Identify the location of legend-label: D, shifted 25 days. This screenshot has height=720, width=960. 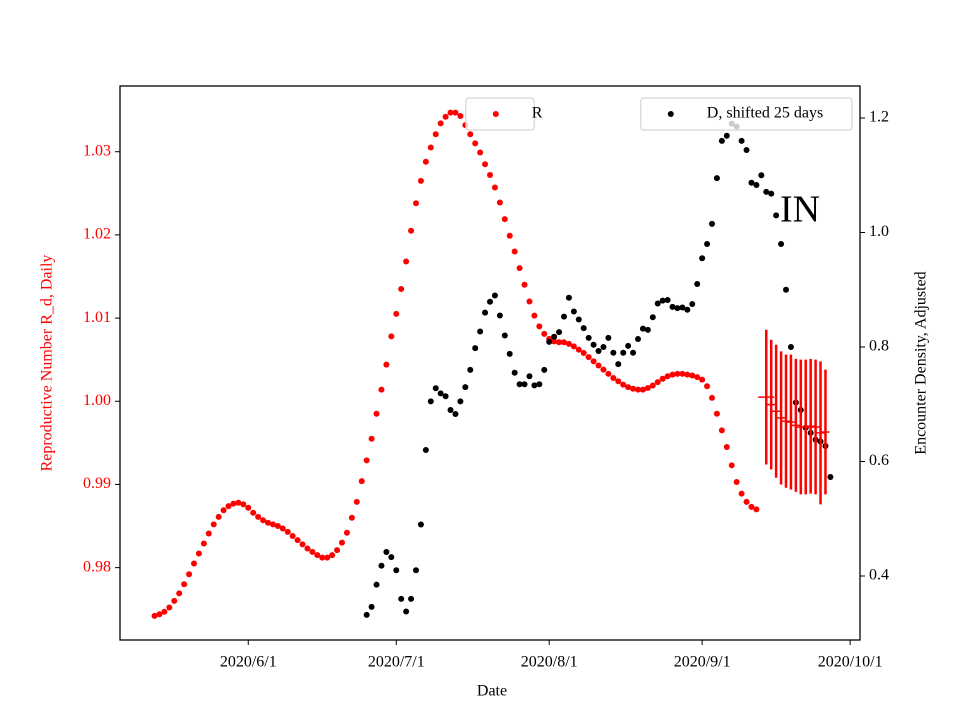
(765, 113).